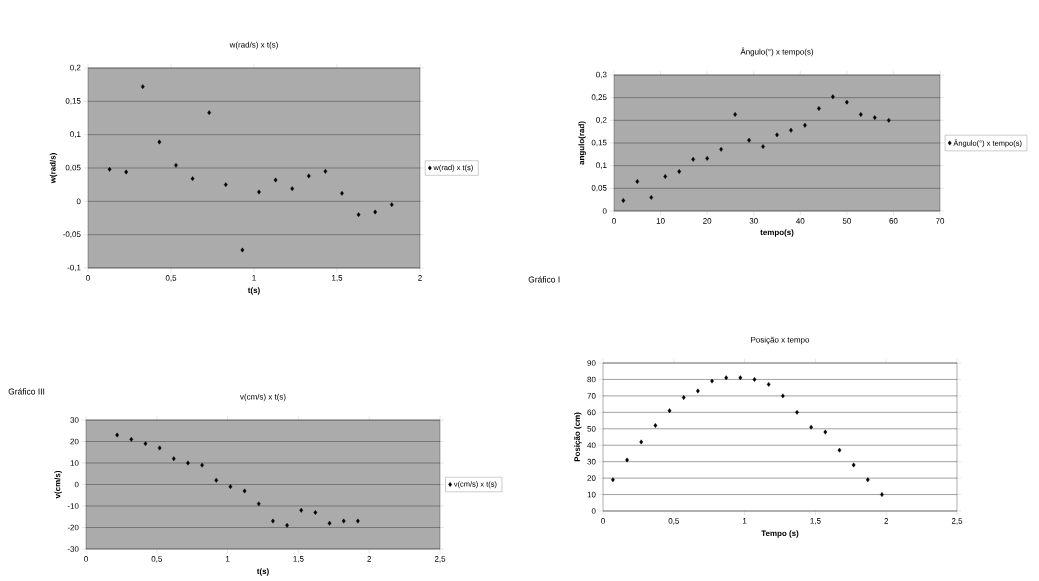  I want to click on text: Gráfico I, so click(544, 279).